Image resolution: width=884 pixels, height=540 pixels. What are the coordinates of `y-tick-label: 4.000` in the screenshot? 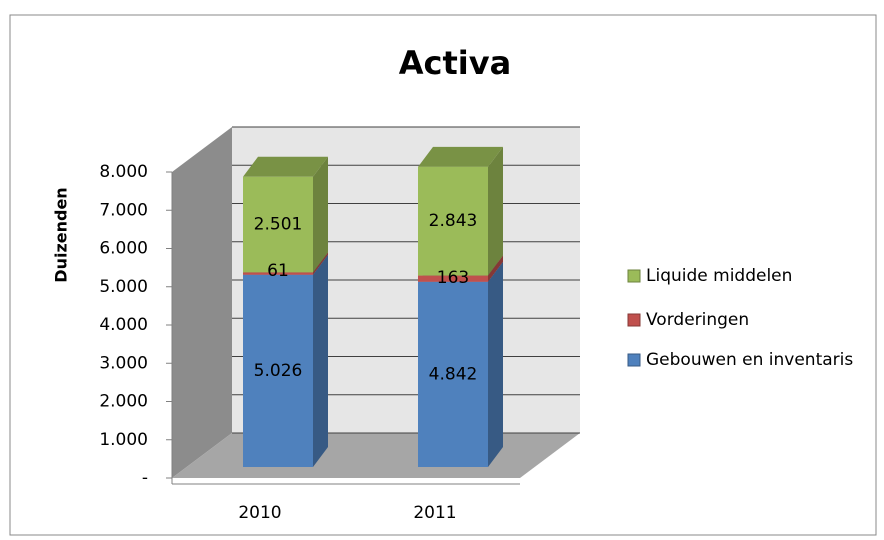 It's located at (123, 325).